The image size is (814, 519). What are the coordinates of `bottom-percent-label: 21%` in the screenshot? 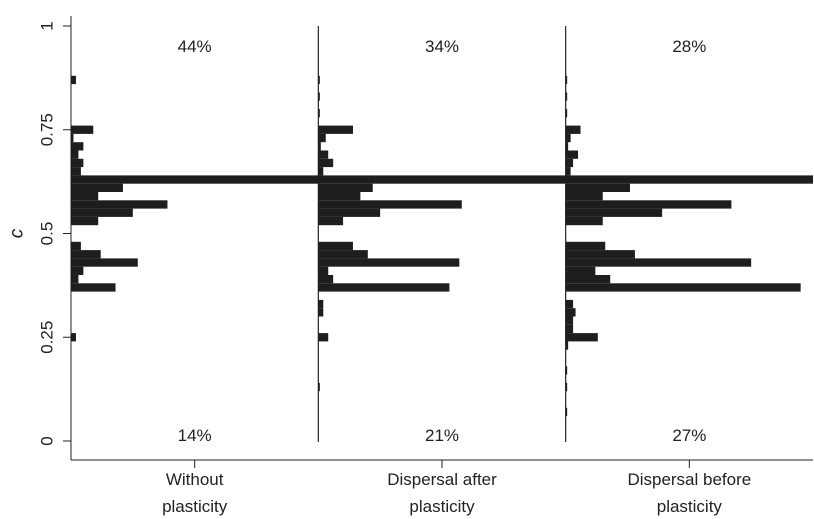 It's located at (442, 435).